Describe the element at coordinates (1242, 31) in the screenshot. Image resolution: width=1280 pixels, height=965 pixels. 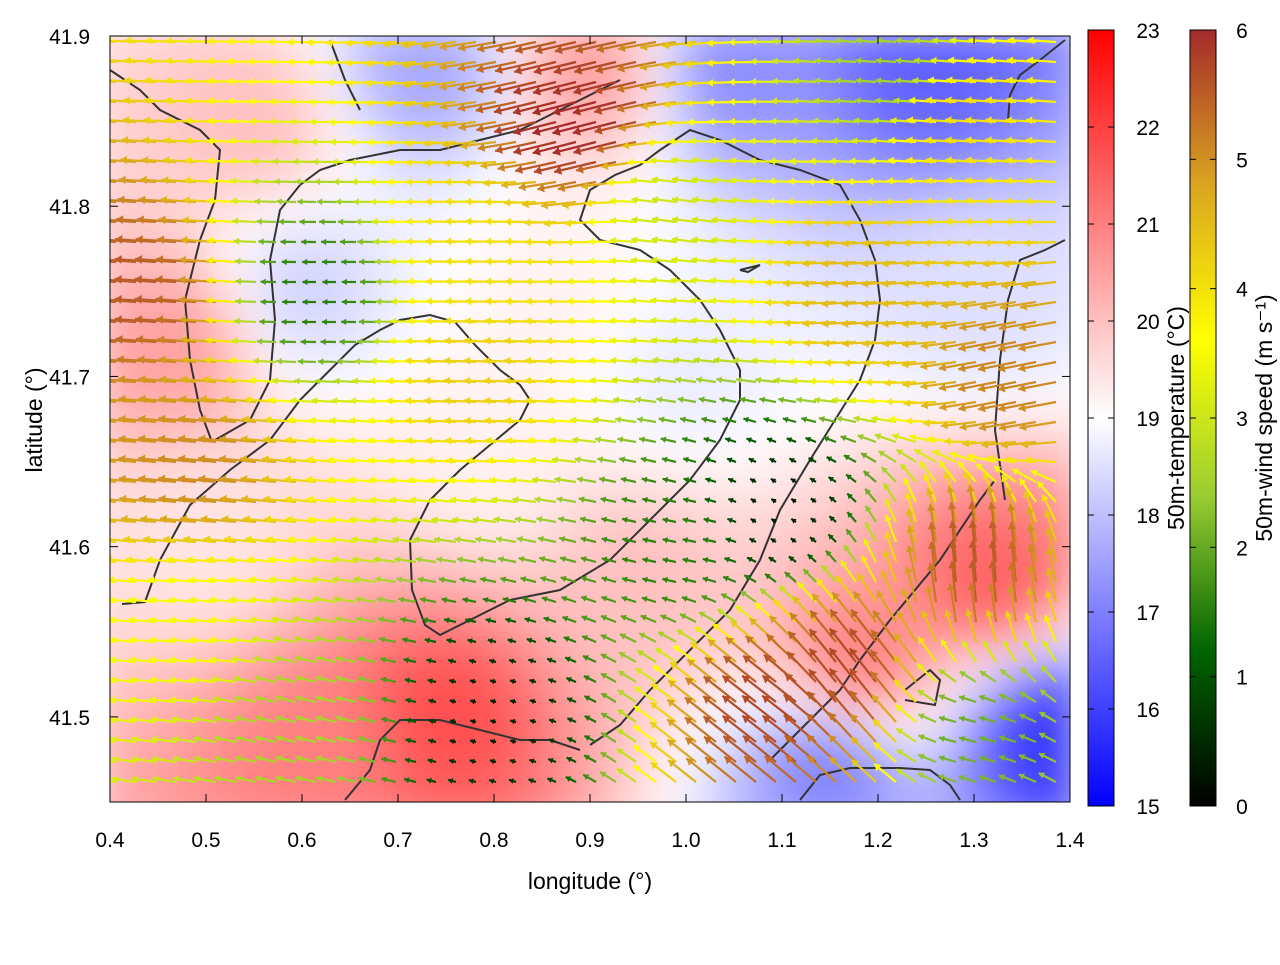
I see `colorbar-tick-label: 6` at that location.